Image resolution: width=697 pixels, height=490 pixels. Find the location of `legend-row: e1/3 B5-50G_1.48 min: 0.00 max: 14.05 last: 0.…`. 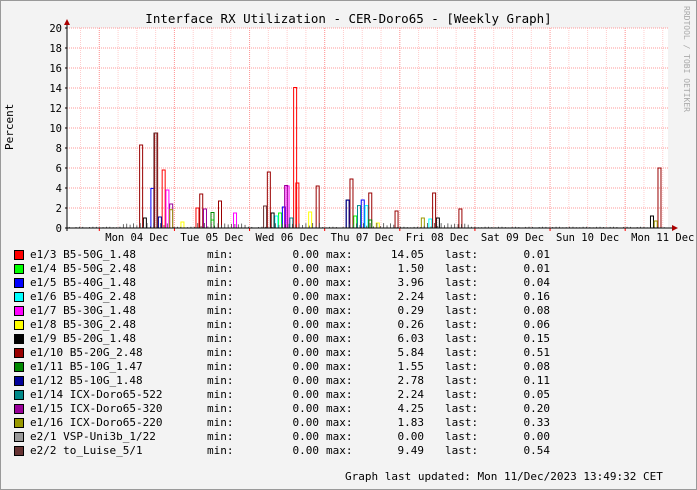

legend-row: e1/3 B5-50G_1.48 min: 0.00 max: 14.05 last: 0.… is located at coordinates (294, 255).